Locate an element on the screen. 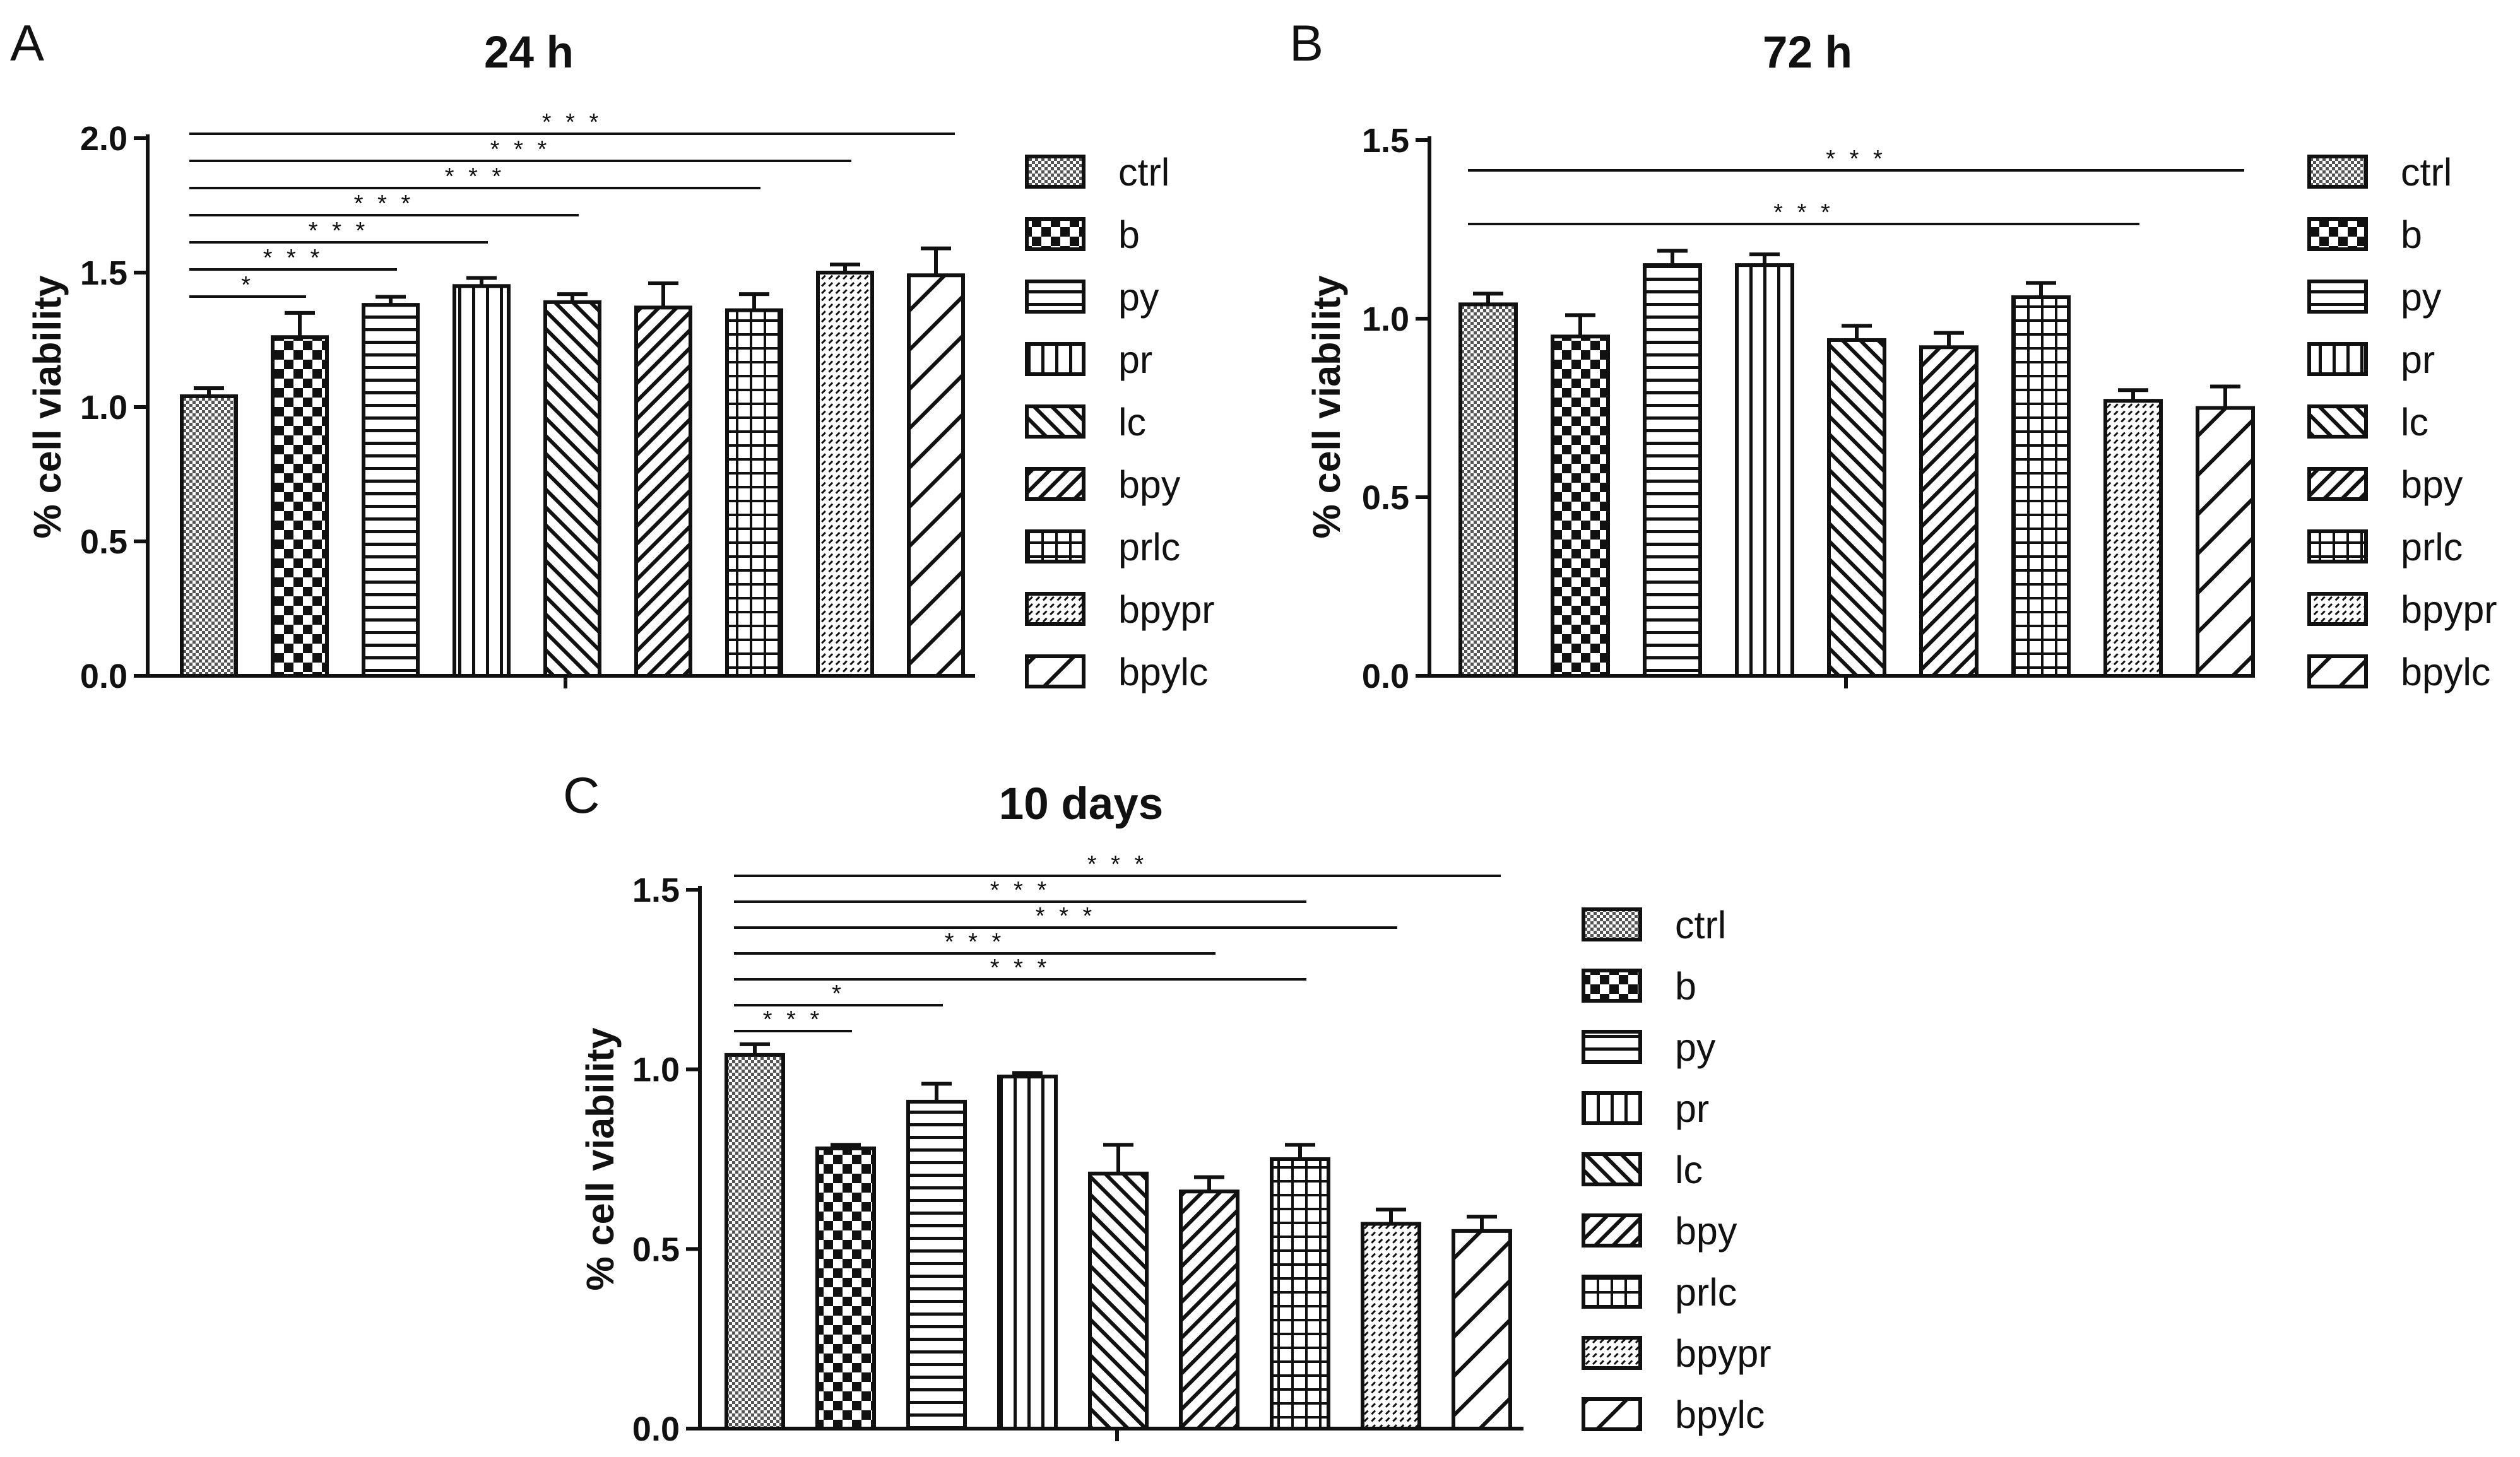 The height and width of the screenshot is (1457, 2520). panel-letter-b: B is located at coordinates (1306, 43).